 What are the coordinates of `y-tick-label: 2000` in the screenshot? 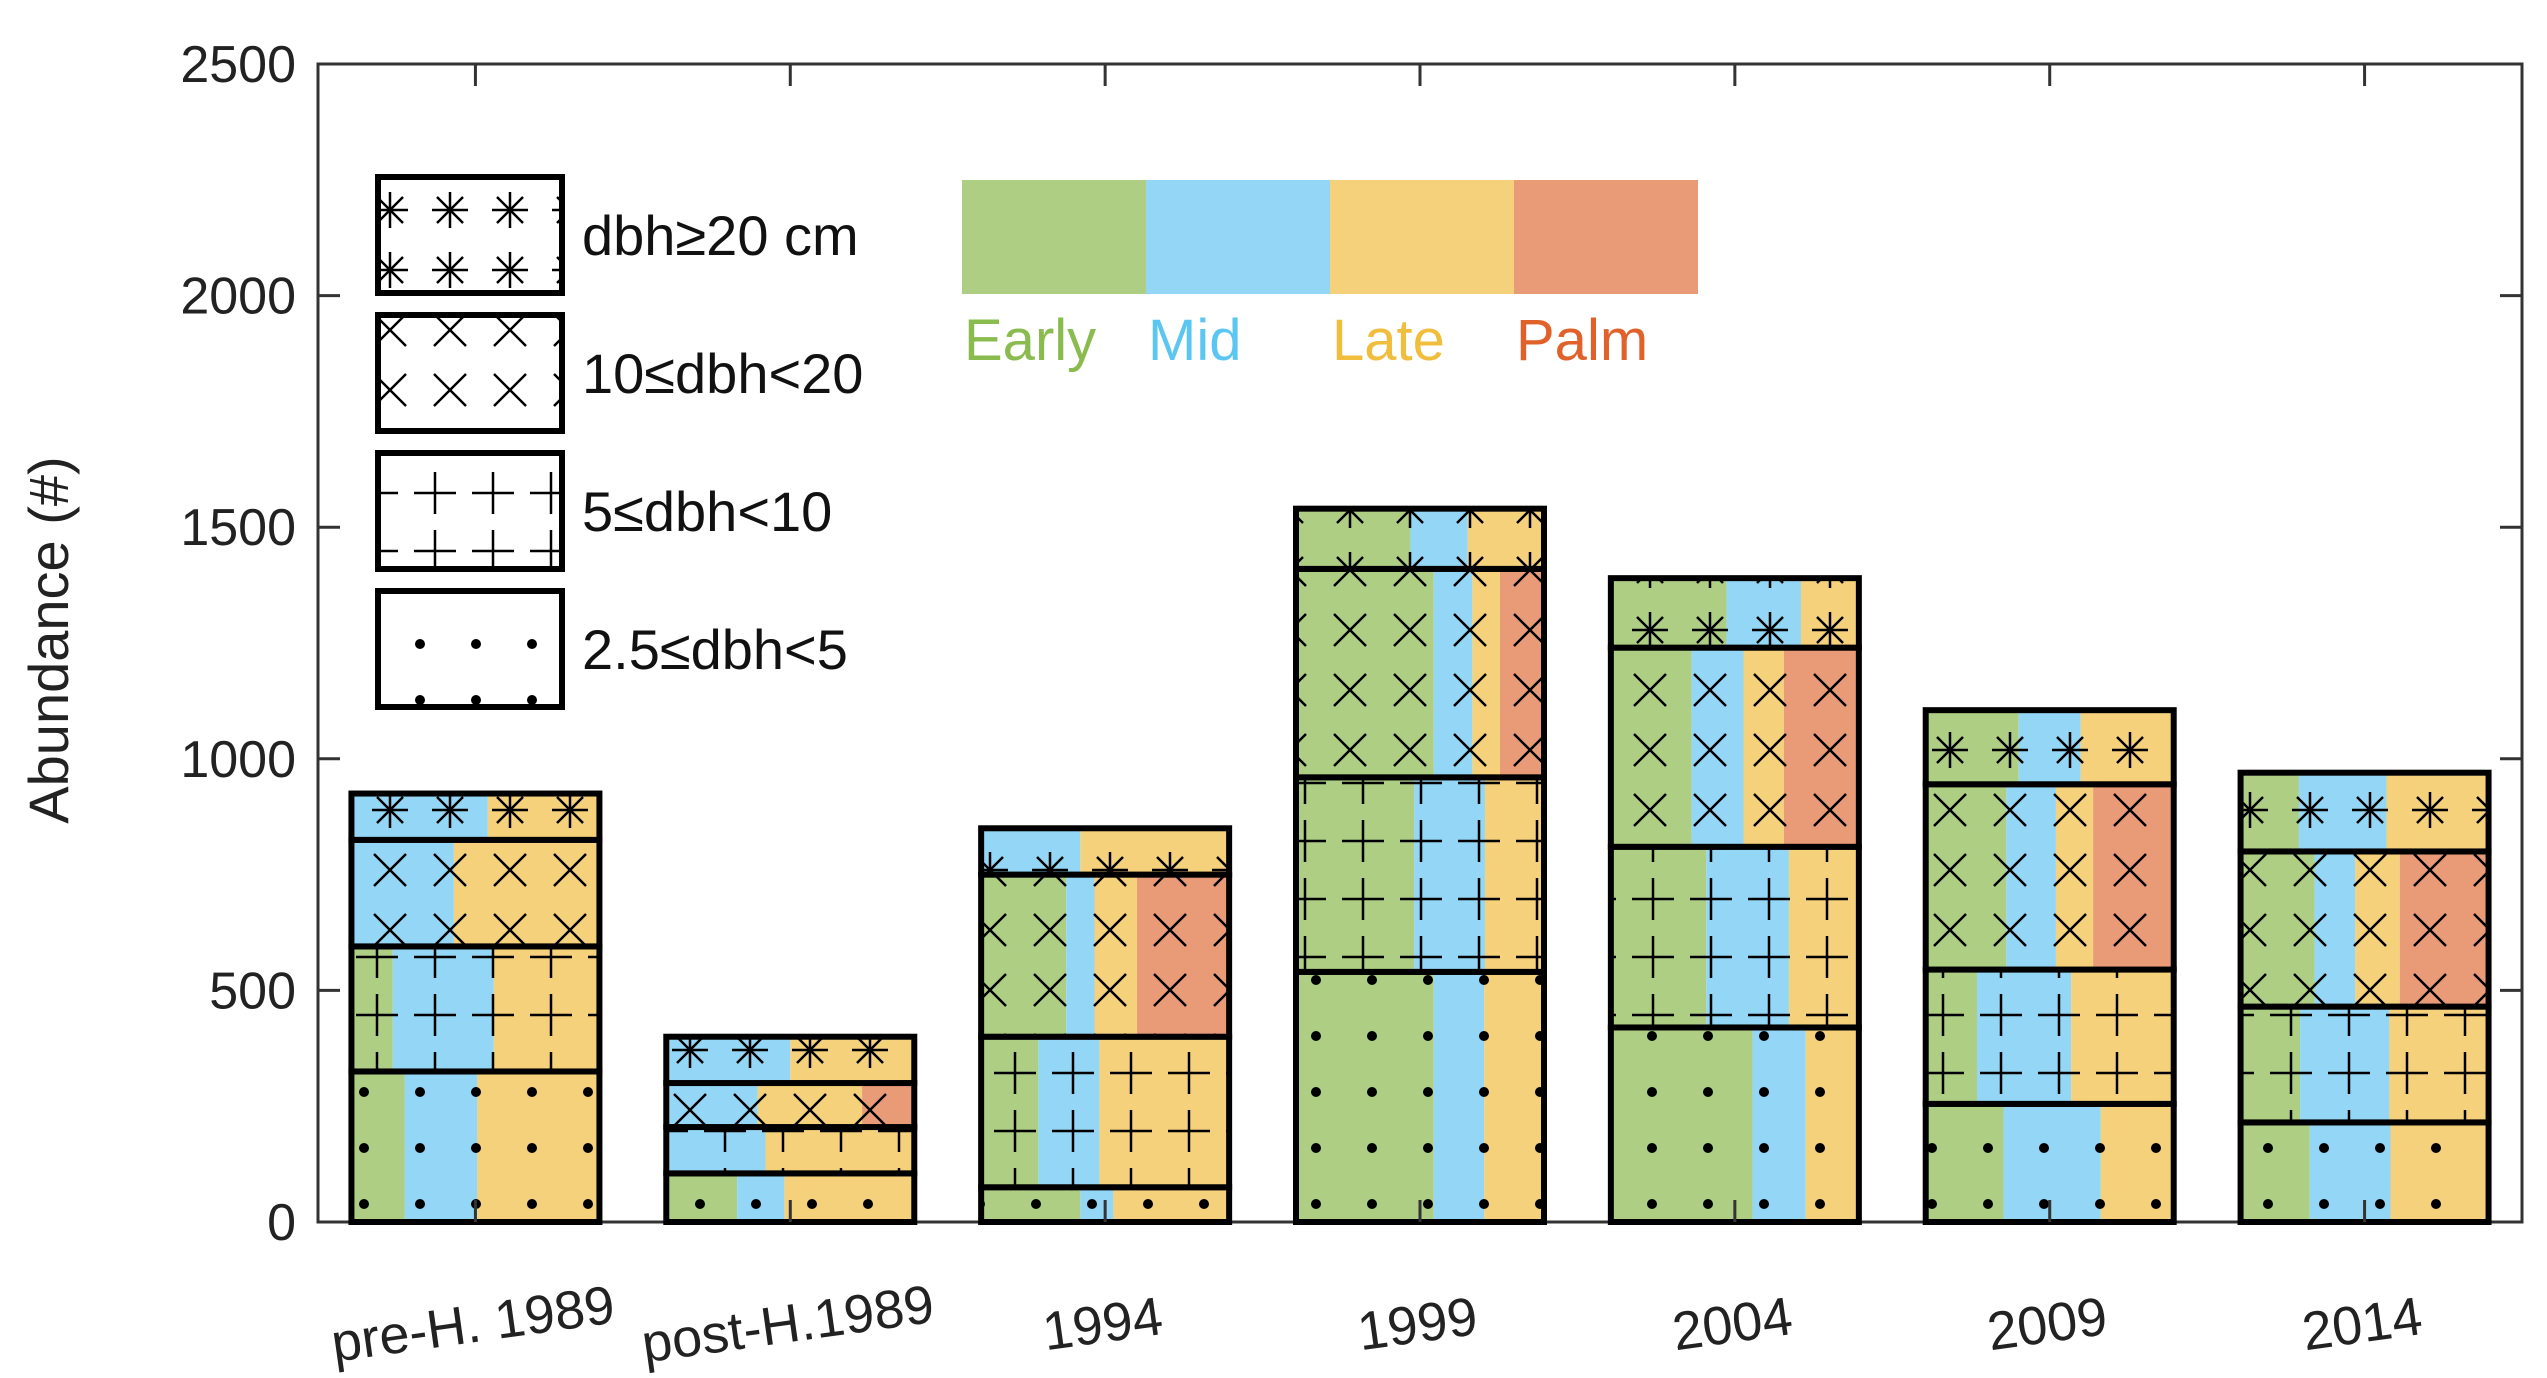 It's located at (238, 297).